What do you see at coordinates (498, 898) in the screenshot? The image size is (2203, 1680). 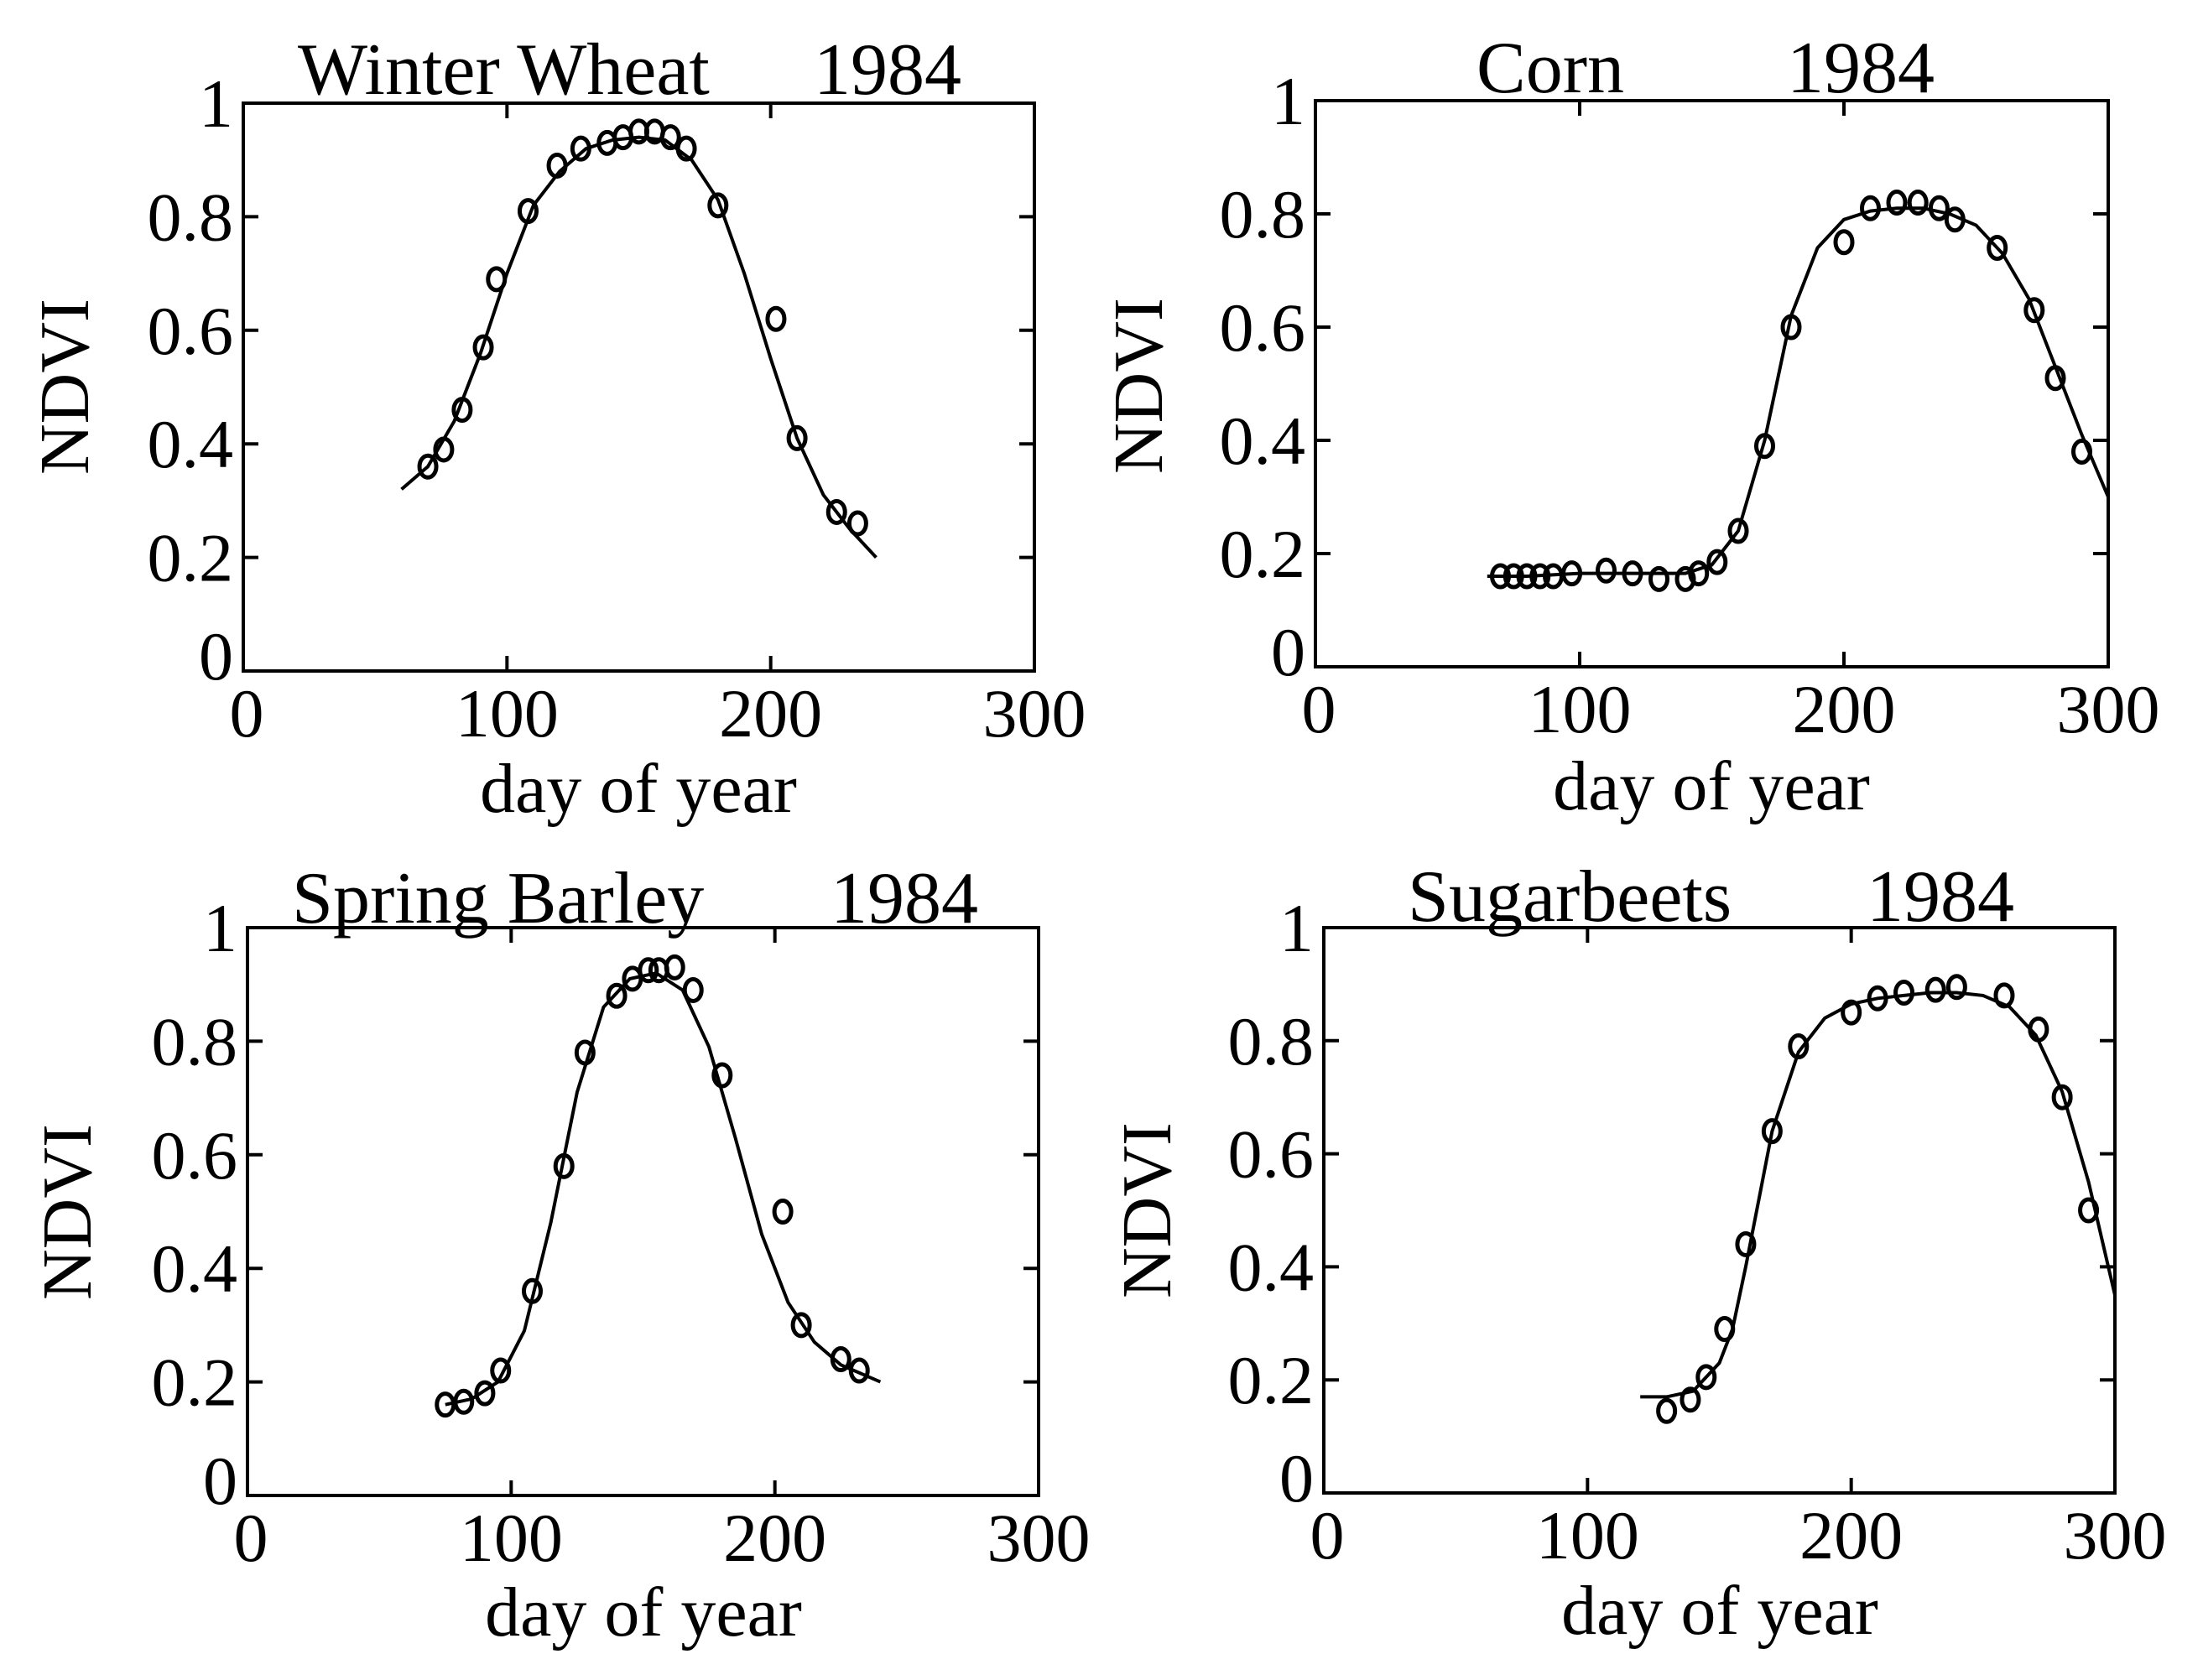 I see `panel-title-crop: Spring Barley` at bounding box center [498, 898].